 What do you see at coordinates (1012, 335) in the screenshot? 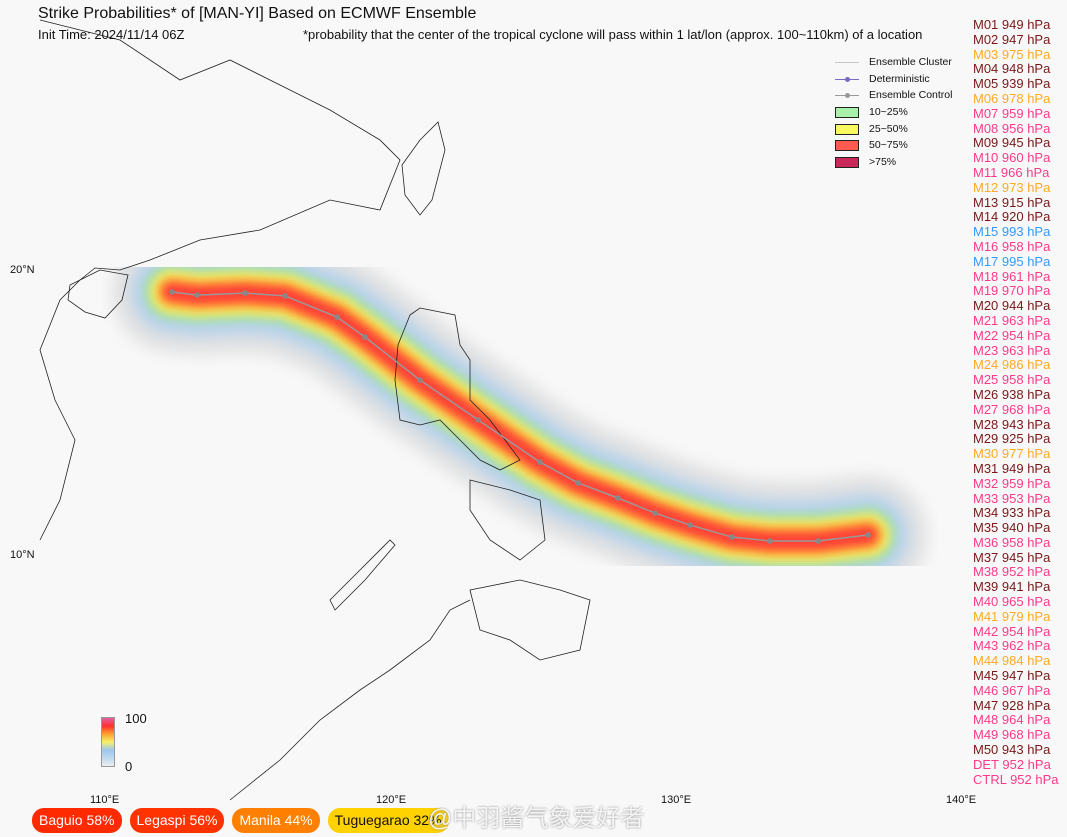
I see `member-pressure-item: M22 954 hPa` at bounding box center [1012, 335].